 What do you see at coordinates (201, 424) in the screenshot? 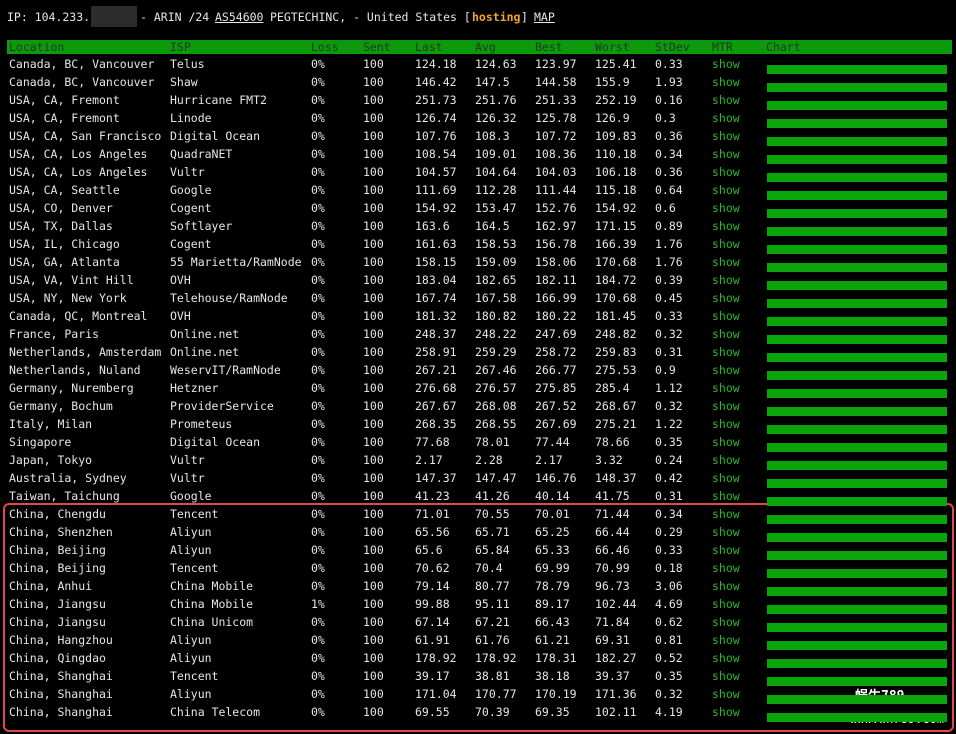
I see `isp: Prometeus` at bounding box center [201, 424].